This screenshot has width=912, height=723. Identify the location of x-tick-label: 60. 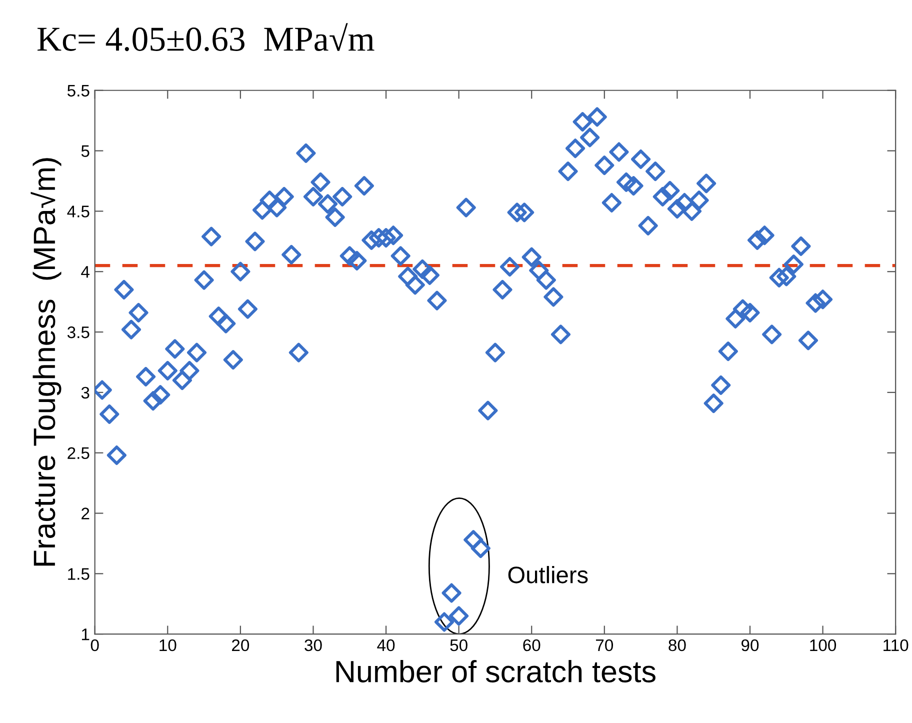
(531, 645).